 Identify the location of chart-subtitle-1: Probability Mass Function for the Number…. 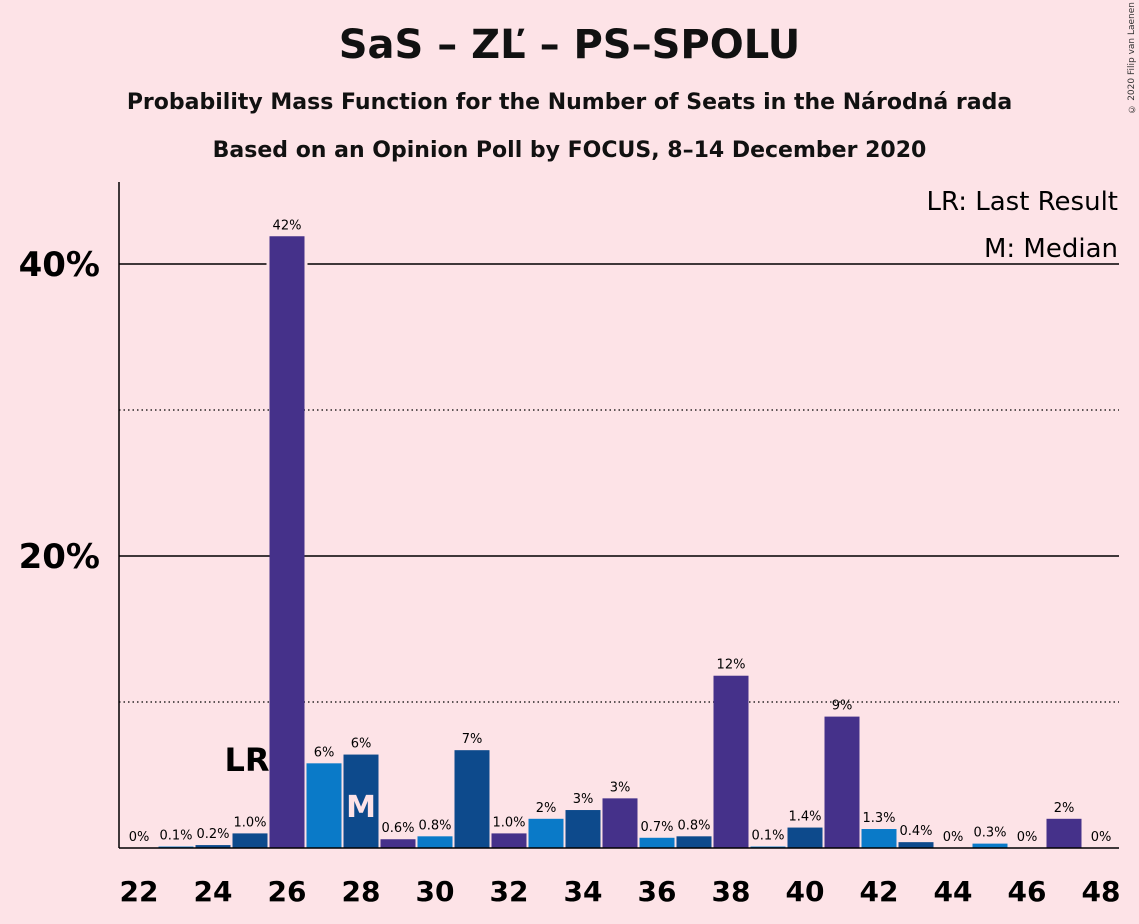
(569, 102).